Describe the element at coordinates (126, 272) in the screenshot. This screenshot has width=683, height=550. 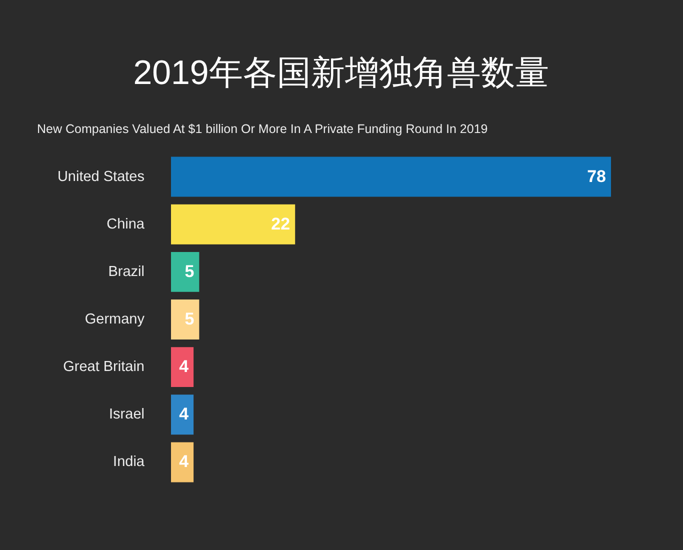
I see `y-tick-label: Brazil` at that location.